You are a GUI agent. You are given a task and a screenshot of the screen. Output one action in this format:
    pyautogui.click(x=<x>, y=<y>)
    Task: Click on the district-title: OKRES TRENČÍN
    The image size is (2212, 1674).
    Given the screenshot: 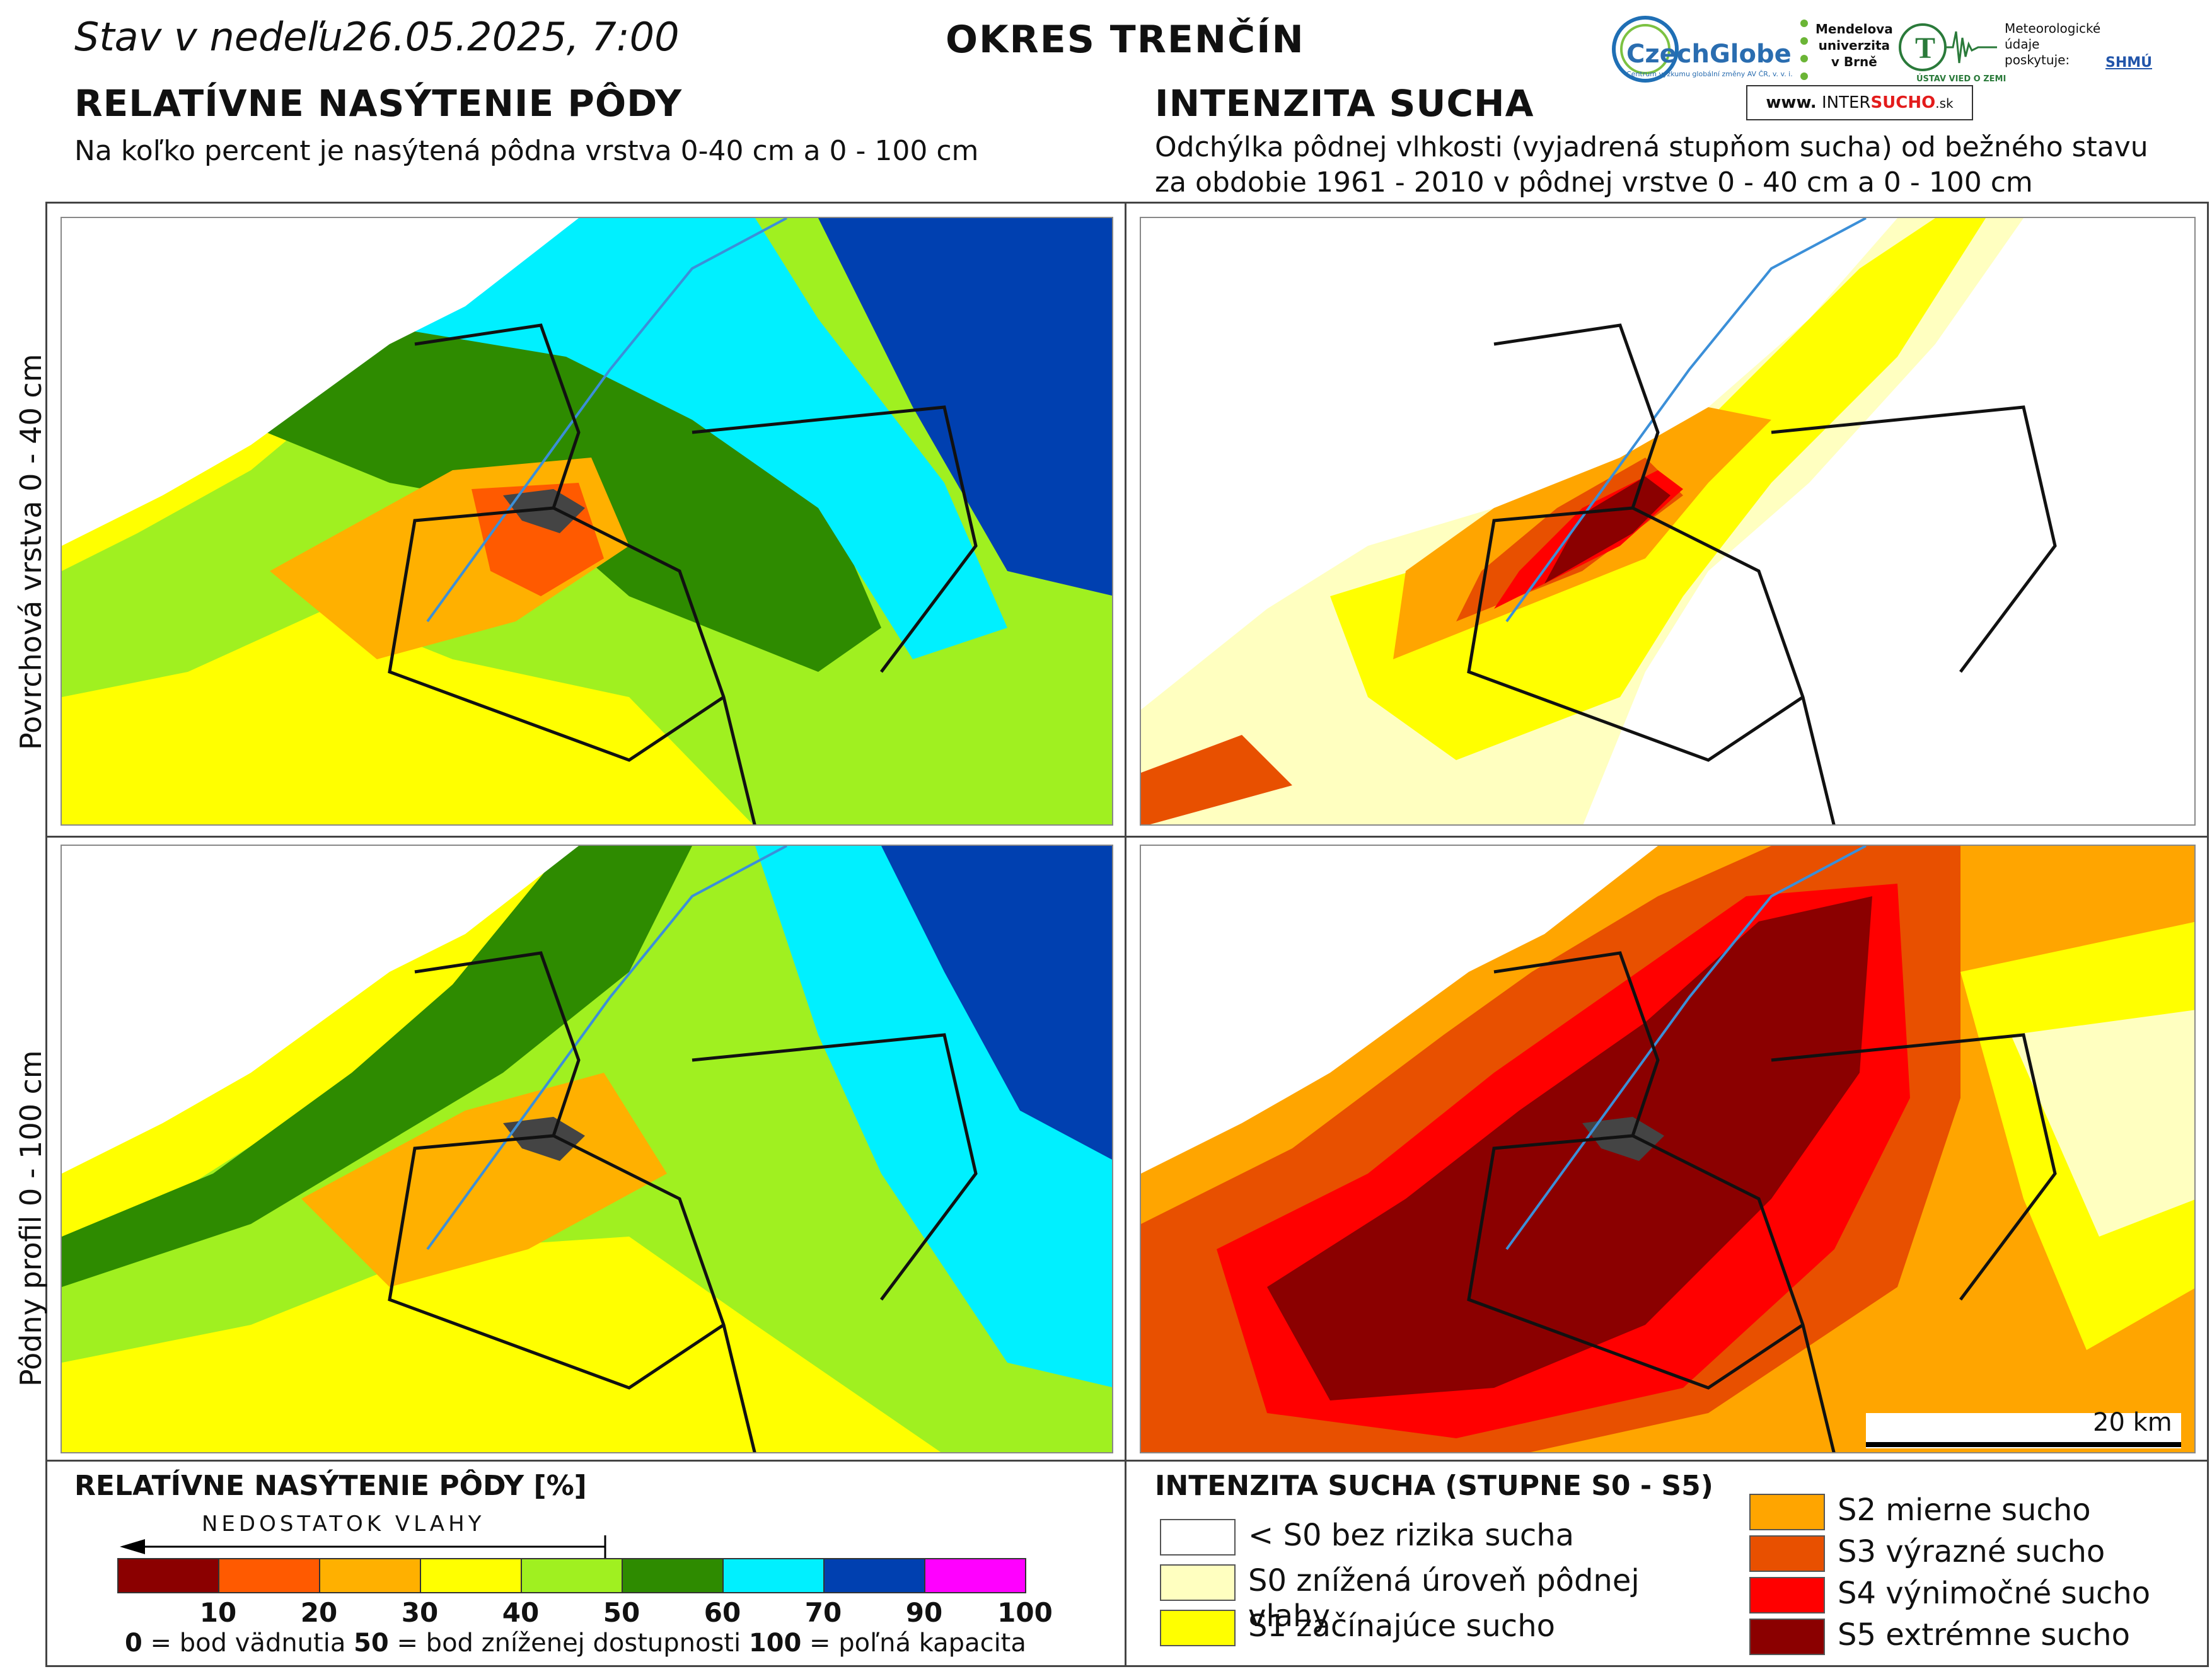 What is the action you would take?
    pyautogui.click(x=1125, y=40)
    